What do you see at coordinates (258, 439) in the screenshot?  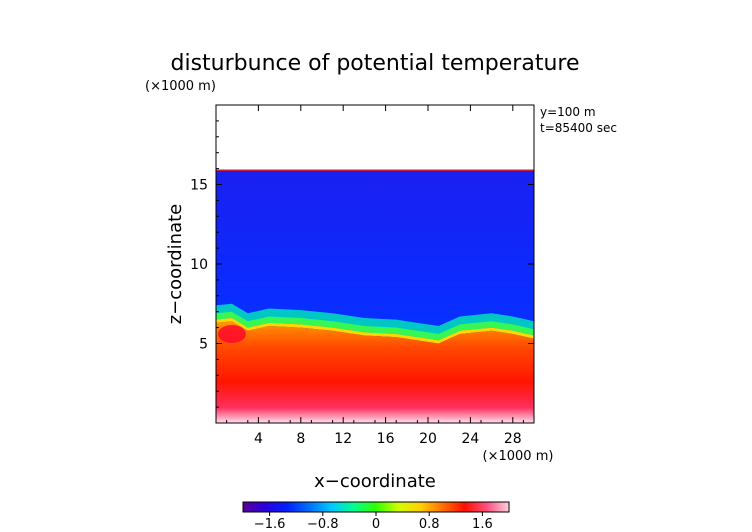 I see `x-tick-label: 4` at bounding box center [258, 439].